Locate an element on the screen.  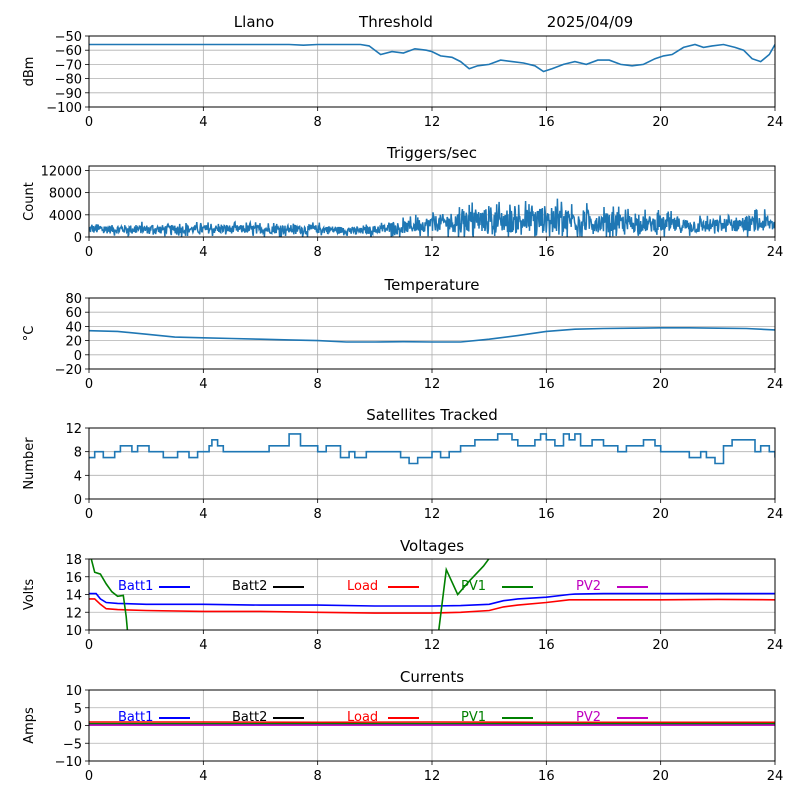
series-line-threshold is located at coordinates (432, 58).